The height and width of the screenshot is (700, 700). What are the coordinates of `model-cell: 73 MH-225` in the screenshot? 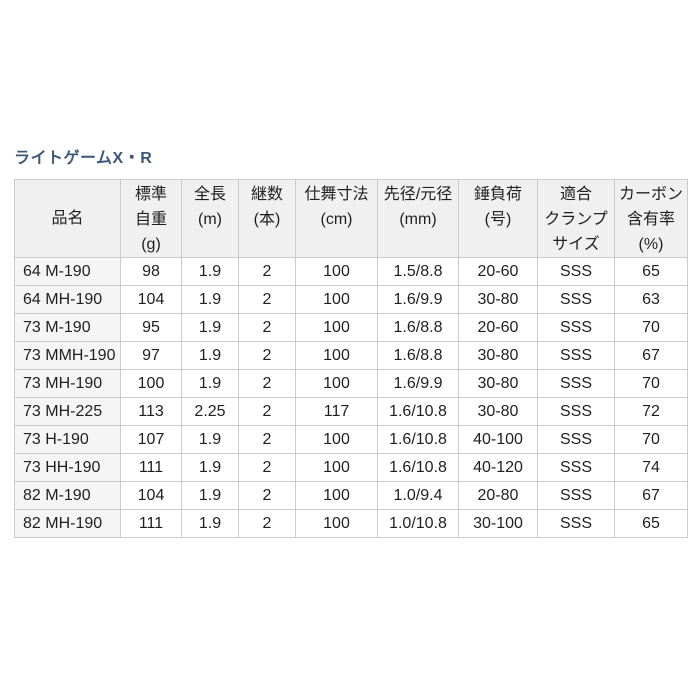 It's located at (67, 411).